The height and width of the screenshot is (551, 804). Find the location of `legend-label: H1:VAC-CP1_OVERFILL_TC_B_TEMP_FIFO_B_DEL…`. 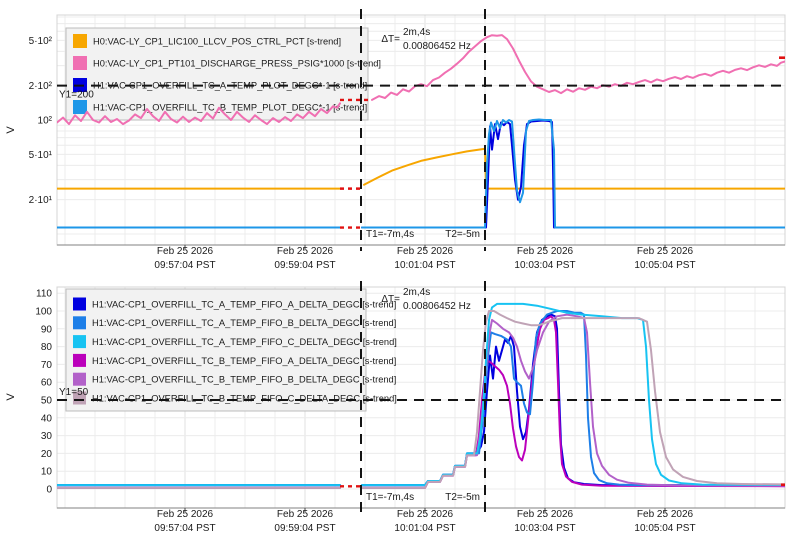

legend-label: H1:VAC-CP1_OVERFILL_TC_B_TEMP_FIFO_B_DEL… is located at coordinates (244, 380).